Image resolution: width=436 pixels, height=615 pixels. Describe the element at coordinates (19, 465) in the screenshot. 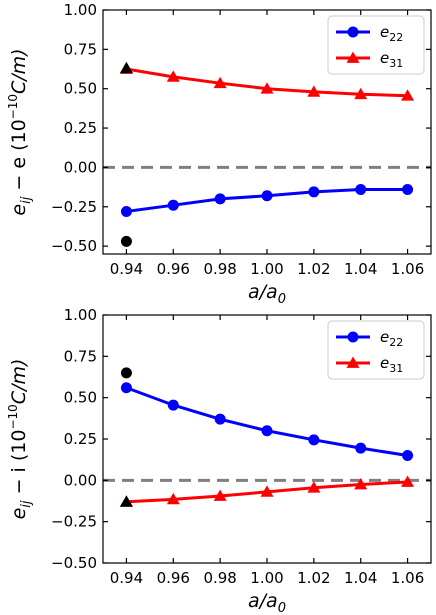

I see `y-axis-label-rest: − i (10` at that location.